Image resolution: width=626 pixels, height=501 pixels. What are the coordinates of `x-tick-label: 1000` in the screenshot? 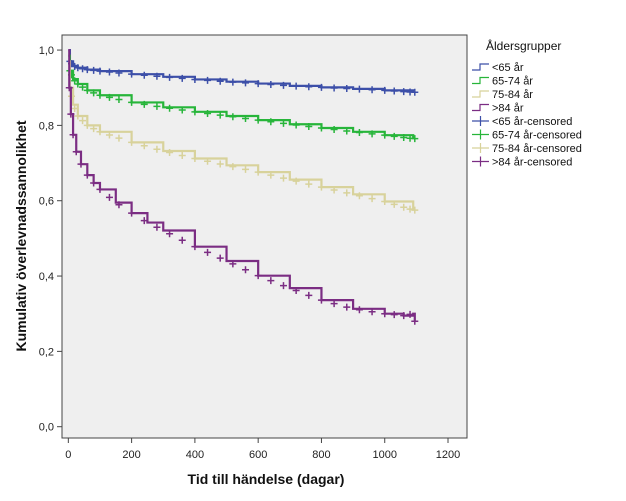 It's located at (384, 455).